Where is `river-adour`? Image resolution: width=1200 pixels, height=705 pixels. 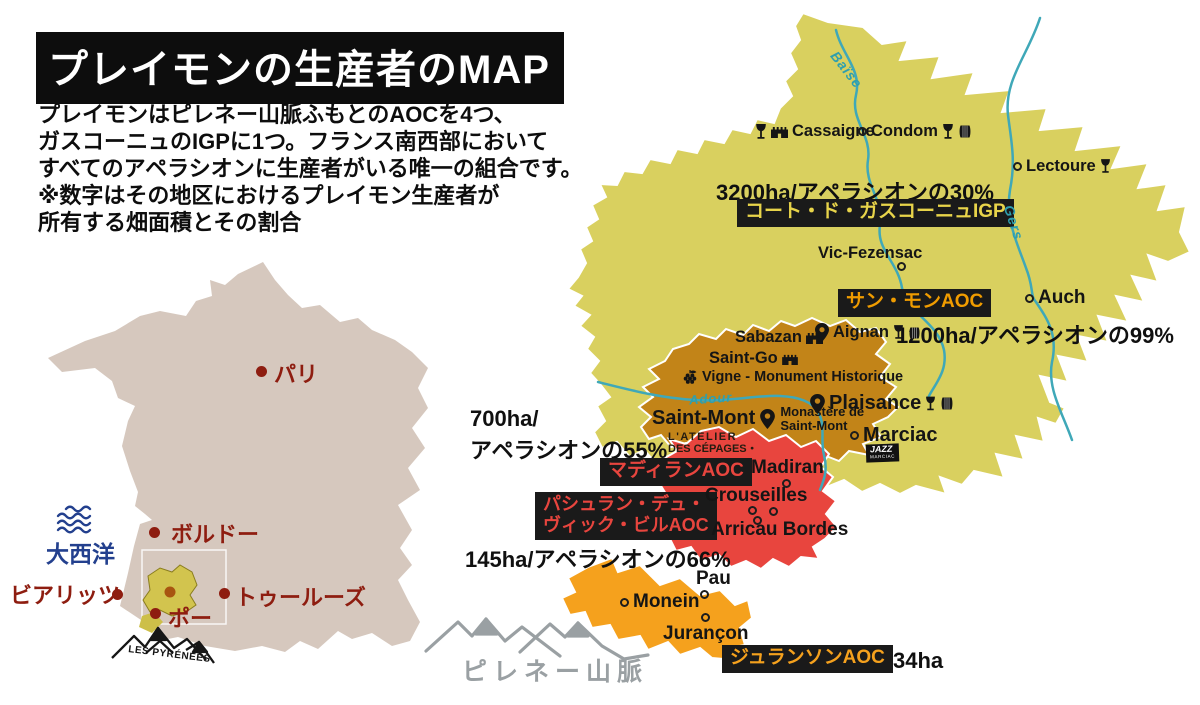 river-adour is located at coordinates (711, 436).